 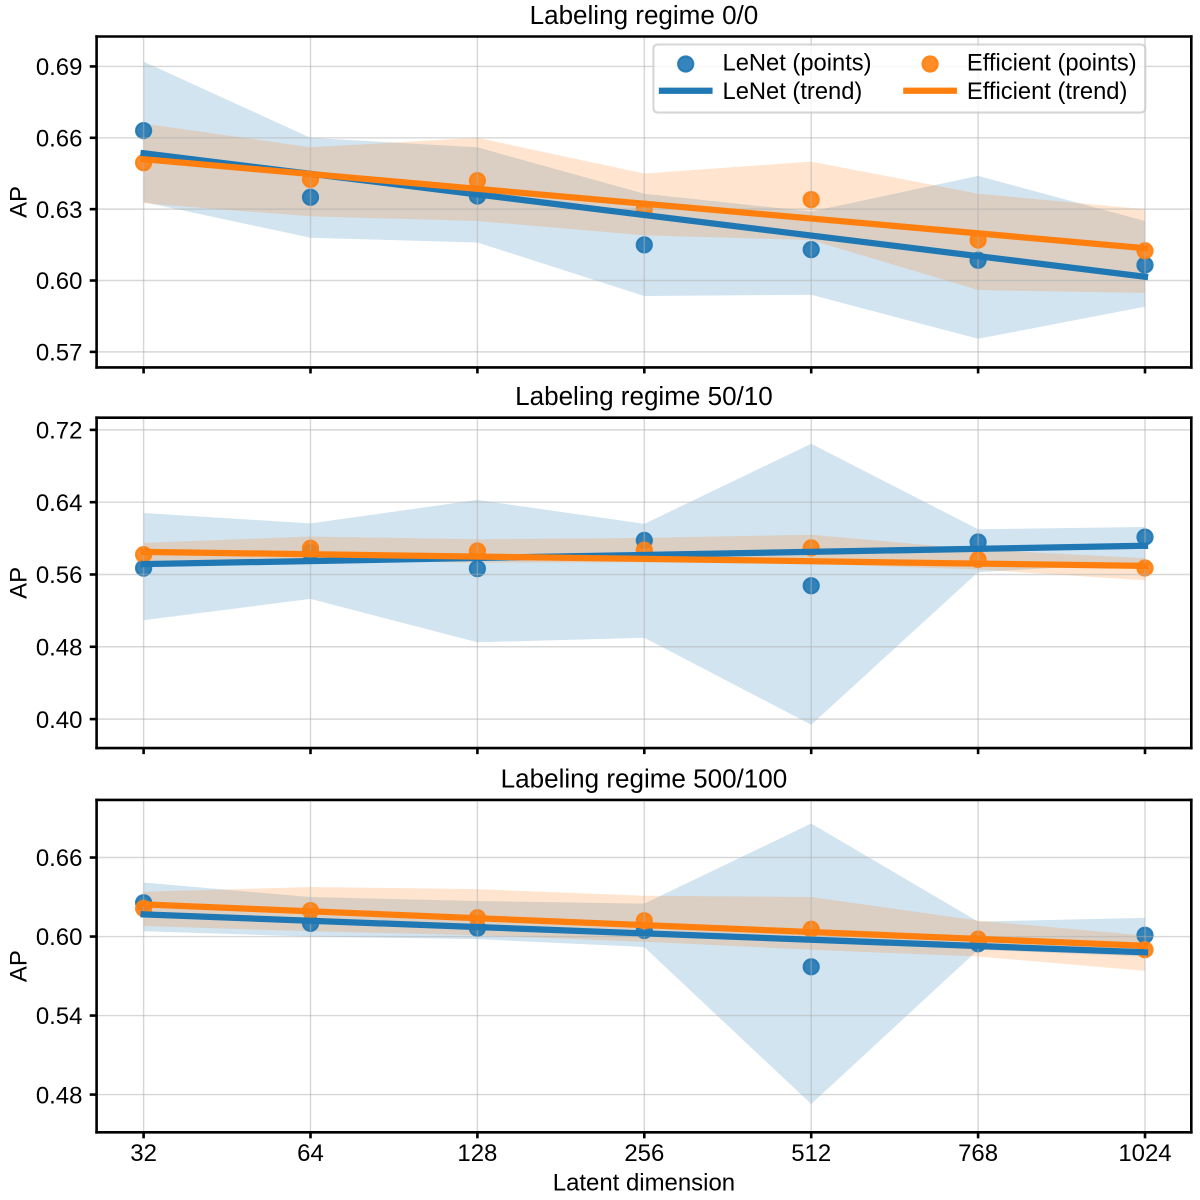 I want to click on svg-text: 0.54, so click(x=59, y=1016).